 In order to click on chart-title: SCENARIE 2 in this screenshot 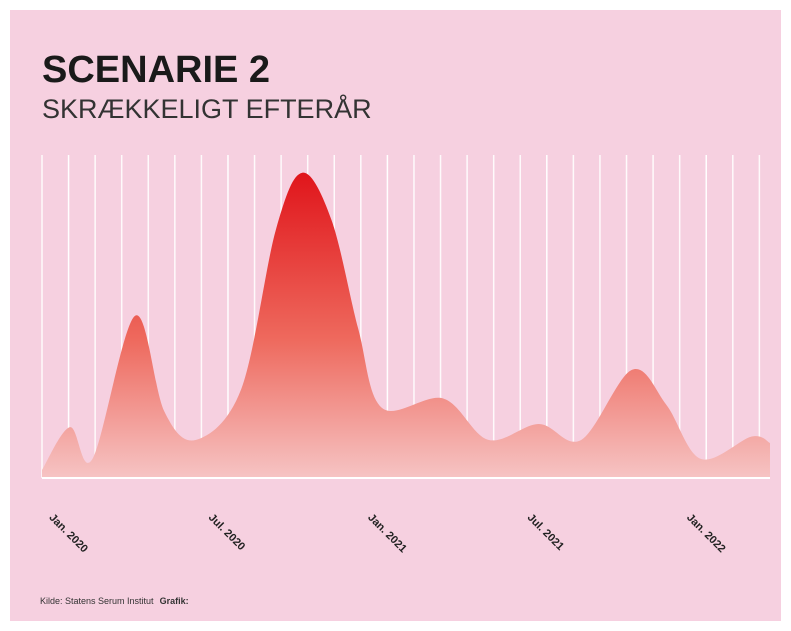, I will do `click(156, 70)`.